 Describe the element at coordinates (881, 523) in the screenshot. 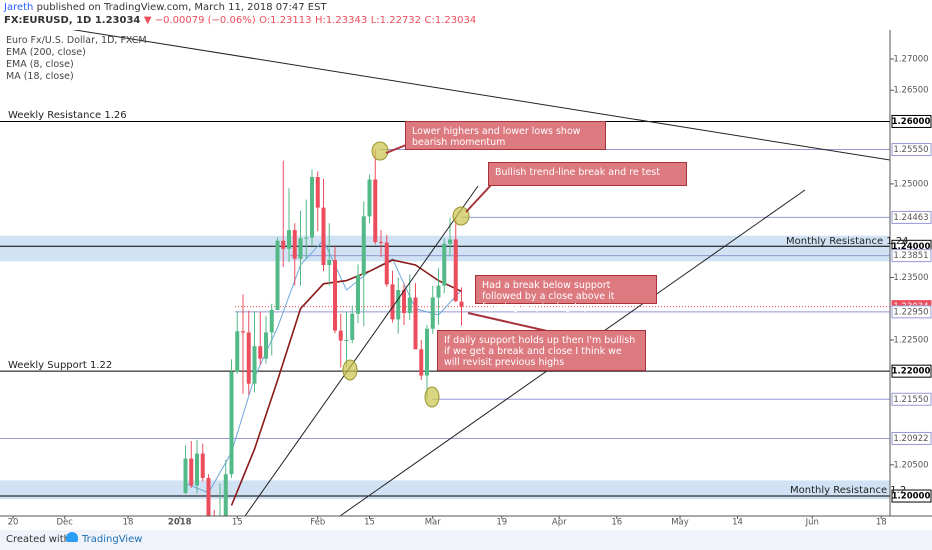

I see `x-tick-label: 18` at that location.